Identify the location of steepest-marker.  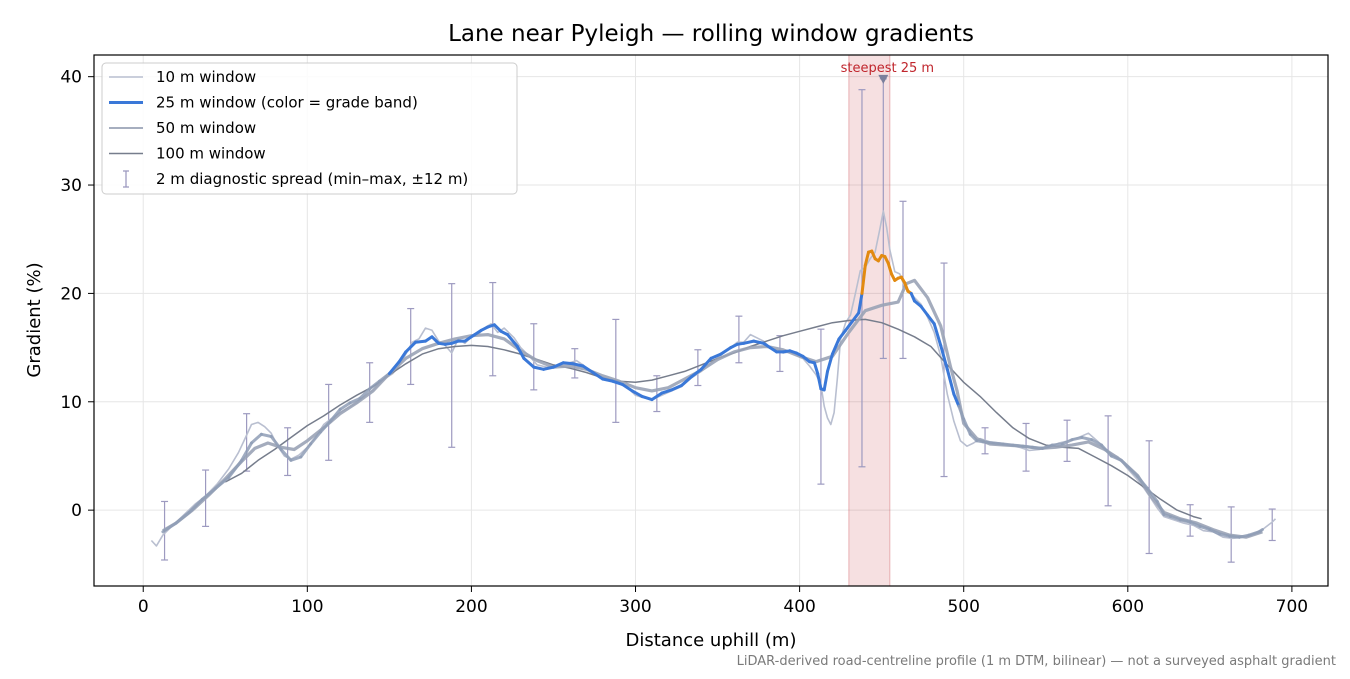
(883, 79).